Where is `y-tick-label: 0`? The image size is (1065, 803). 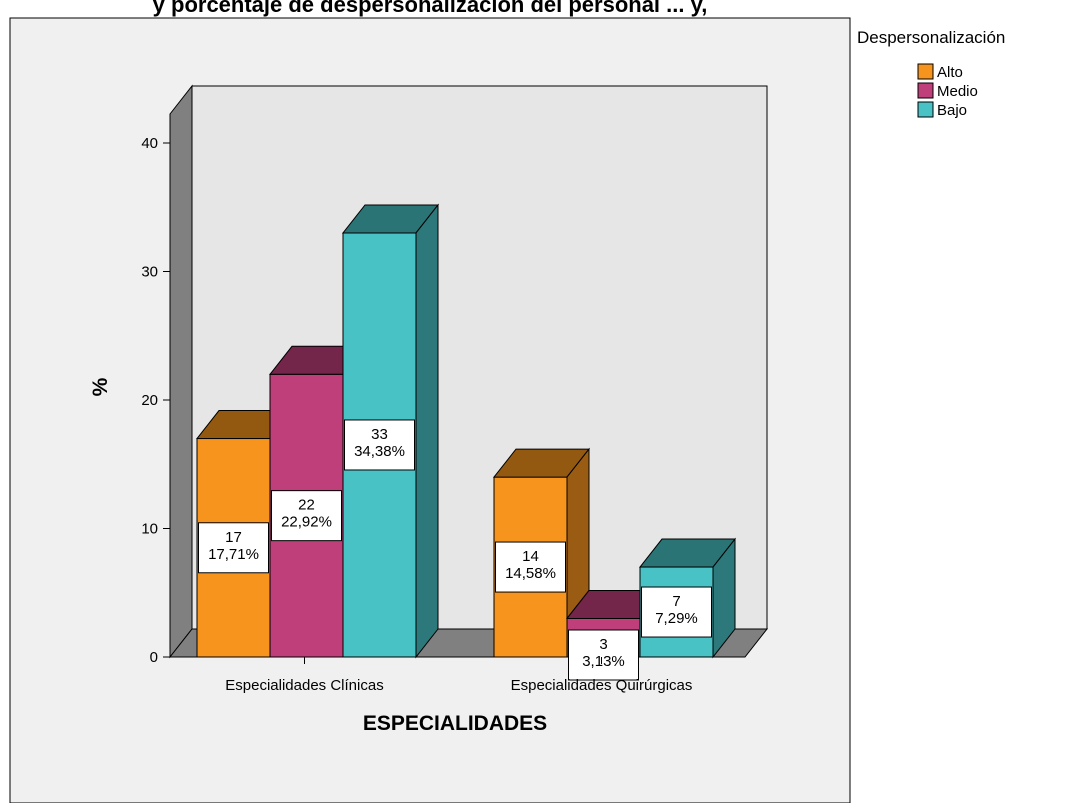
y-tick-label: 0 is located at coordinates (154, 657).